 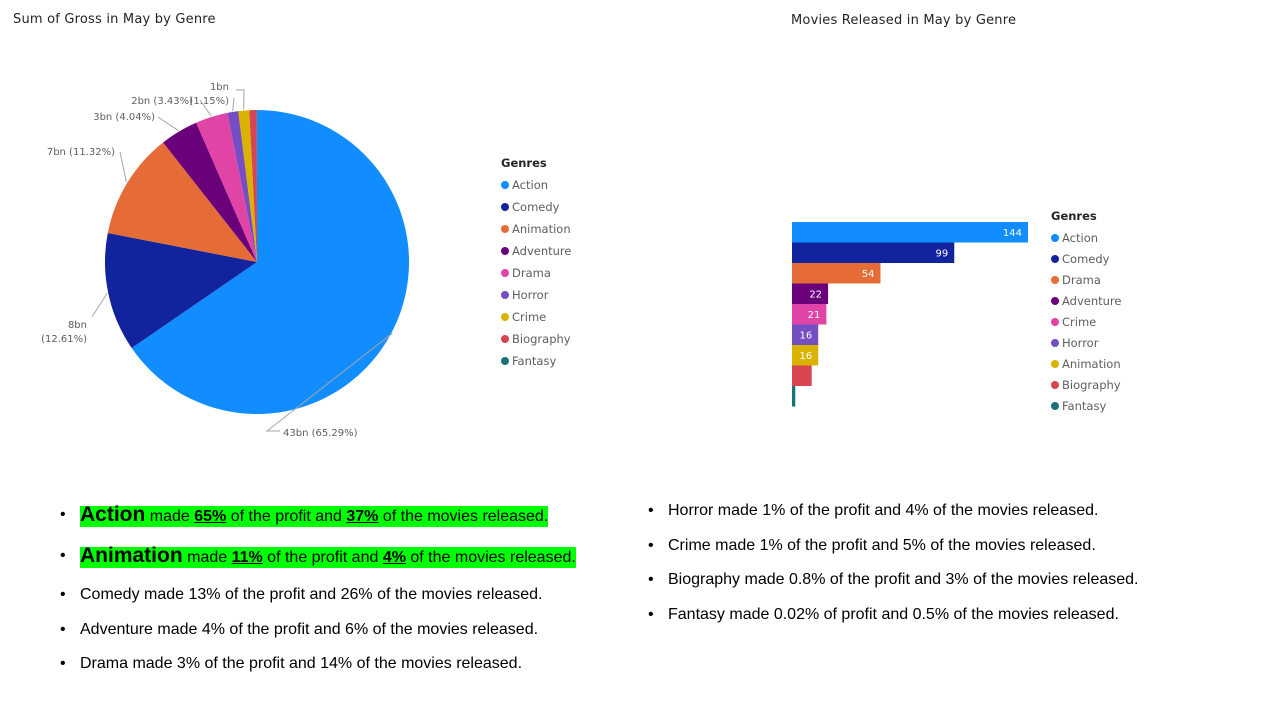 I want to click on bar-legend-item-adventure: Adventure, so click(x=1086, y=300).